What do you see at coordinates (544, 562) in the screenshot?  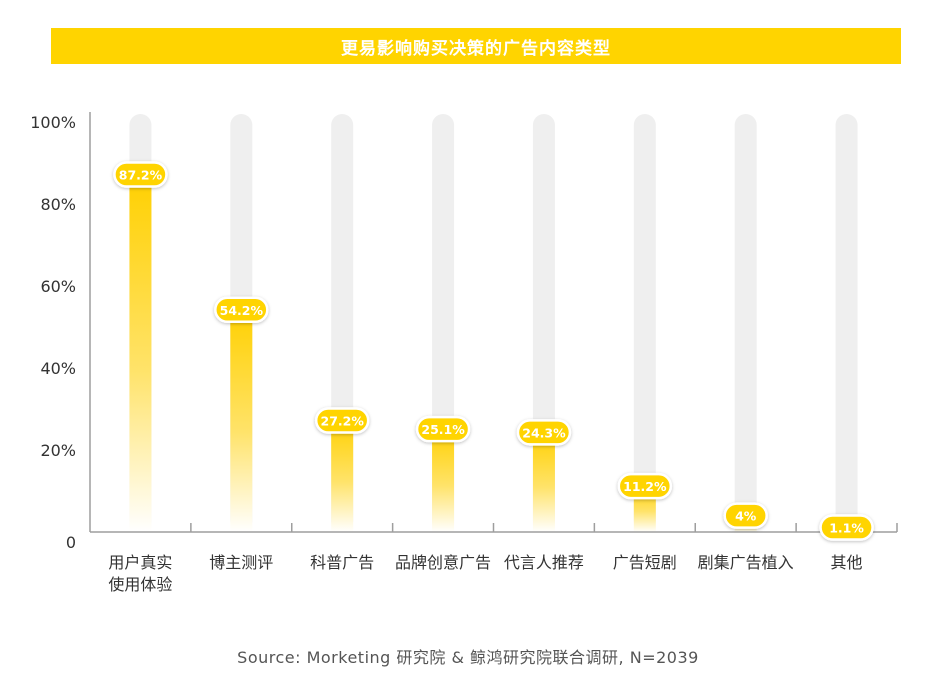 I see `x-tick-label: 代言人推荐` at bounding box center [544, 562].